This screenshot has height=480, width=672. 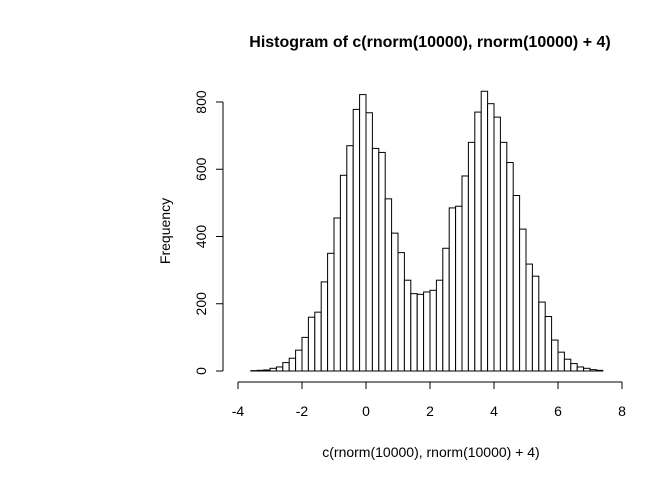 I want to click on x-tick-label: -2, so click(x=302, y=411).